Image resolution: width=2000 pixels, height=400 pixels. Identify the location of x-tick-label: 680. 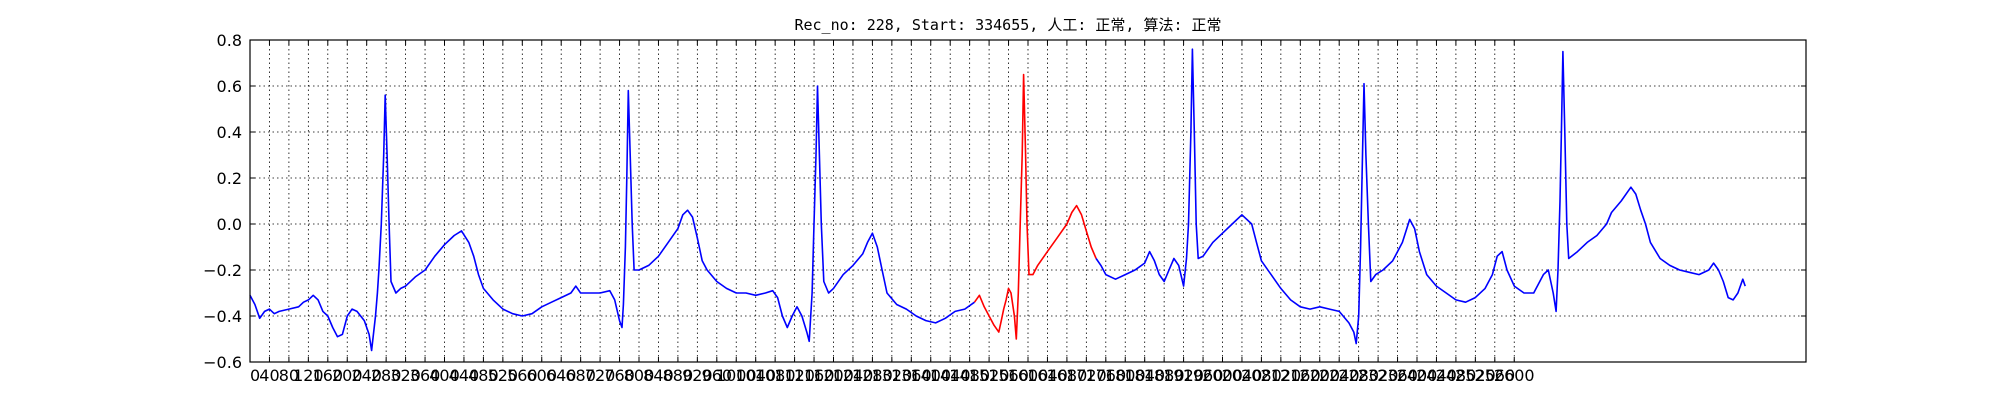
(580, 375).